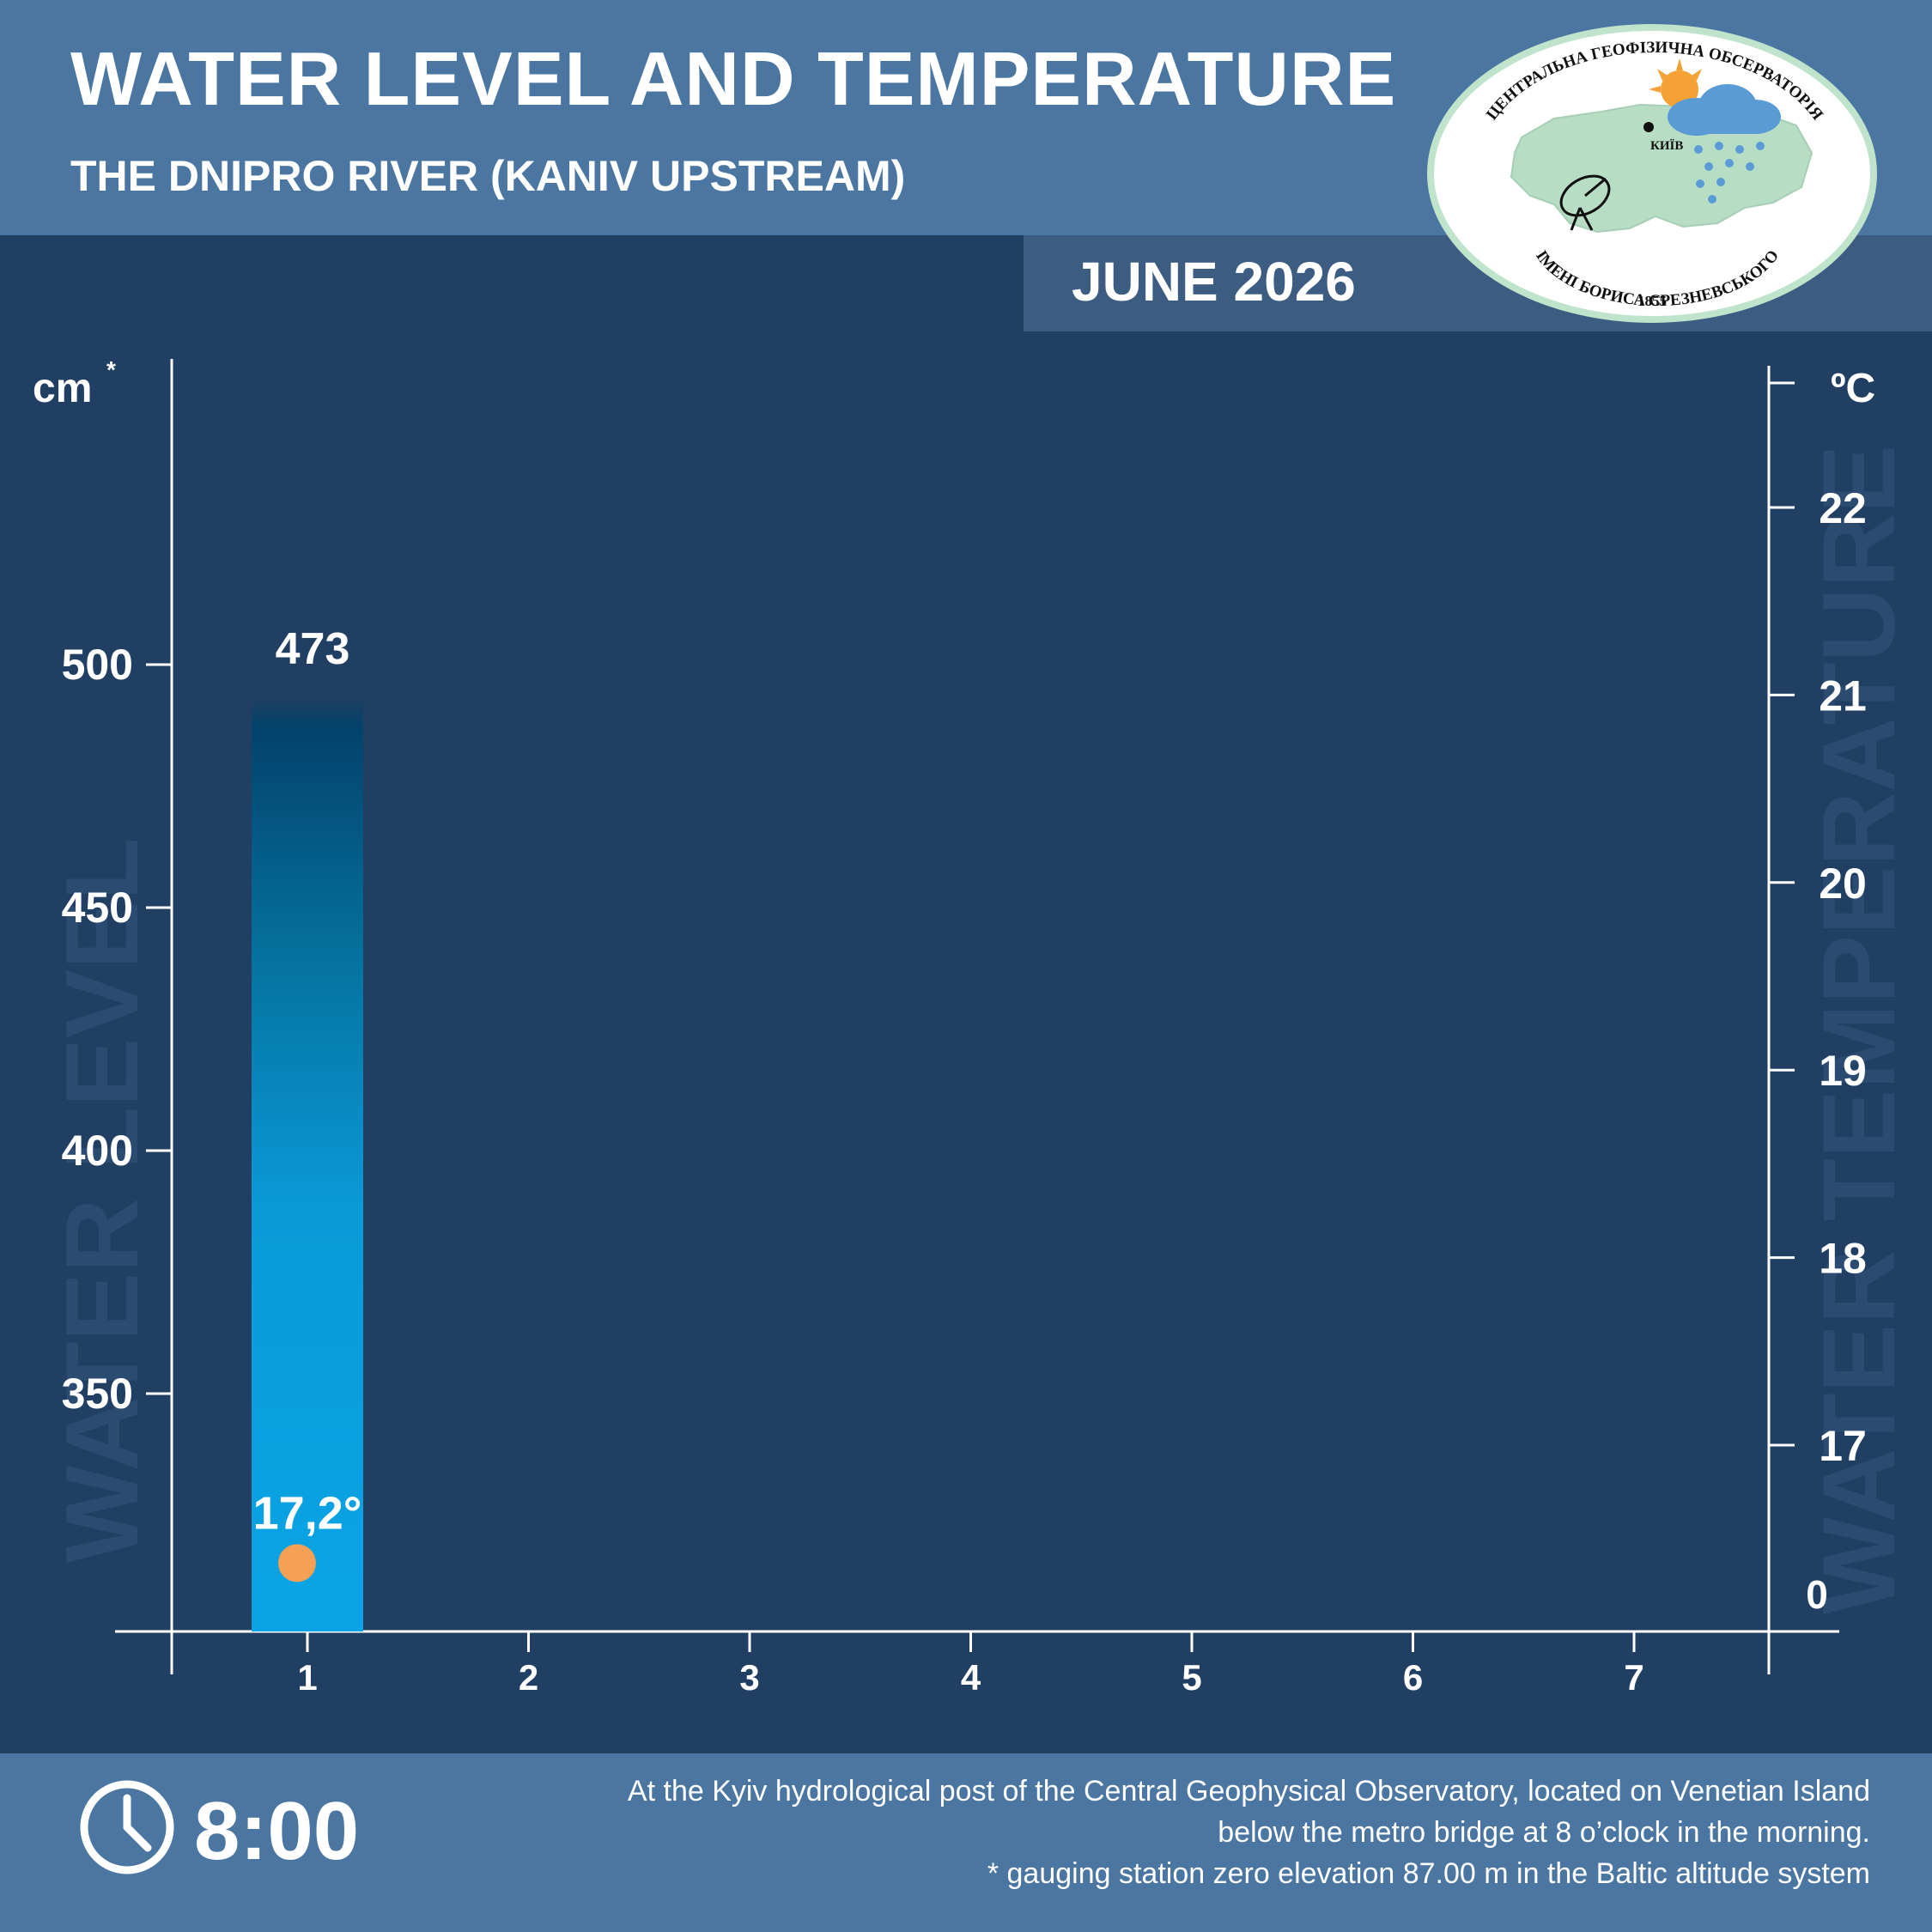 The height and width of the screenshot is (1932, 1932). What do you see at coordinates (102, 1200) in the screenshot?
I see `left-axis-watermark: WATER LEVEL` at bounding box center [102, 1200].